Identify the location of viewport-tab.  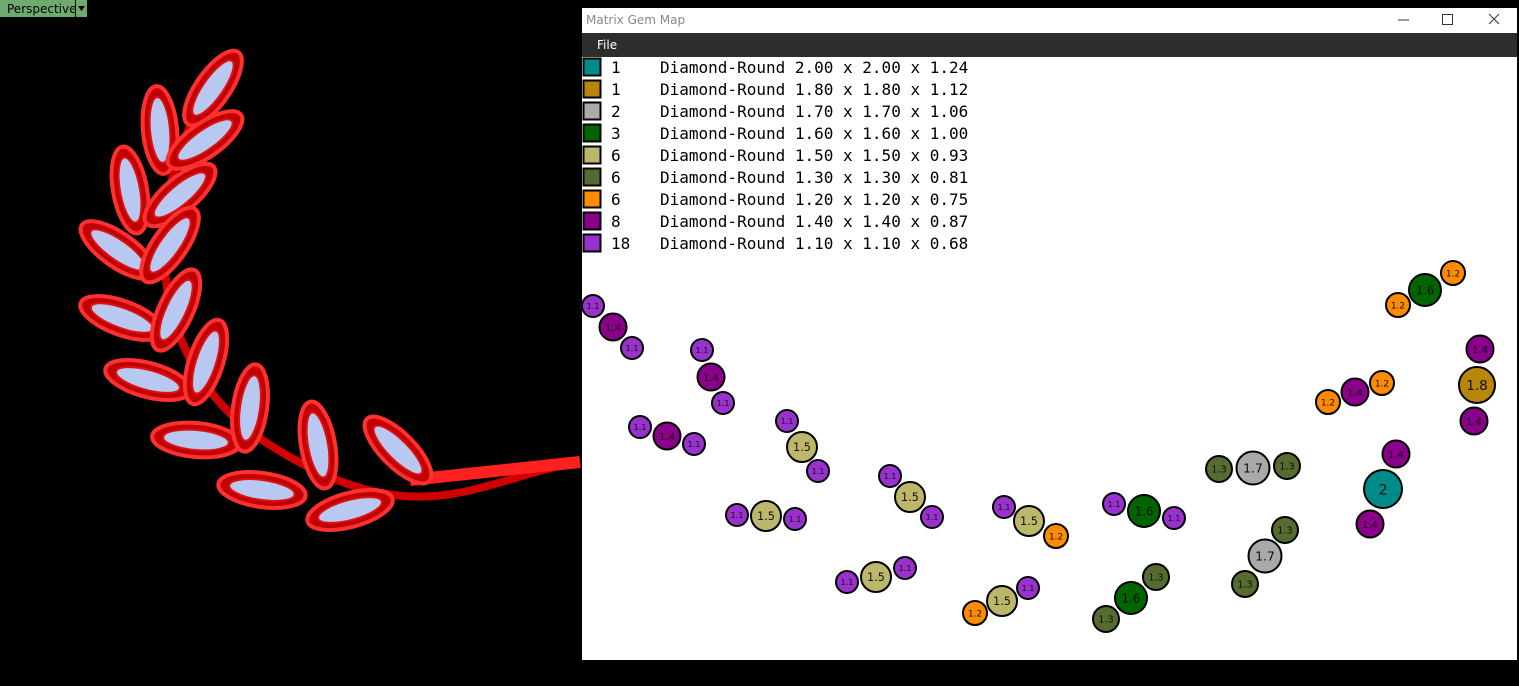
(37, 8).